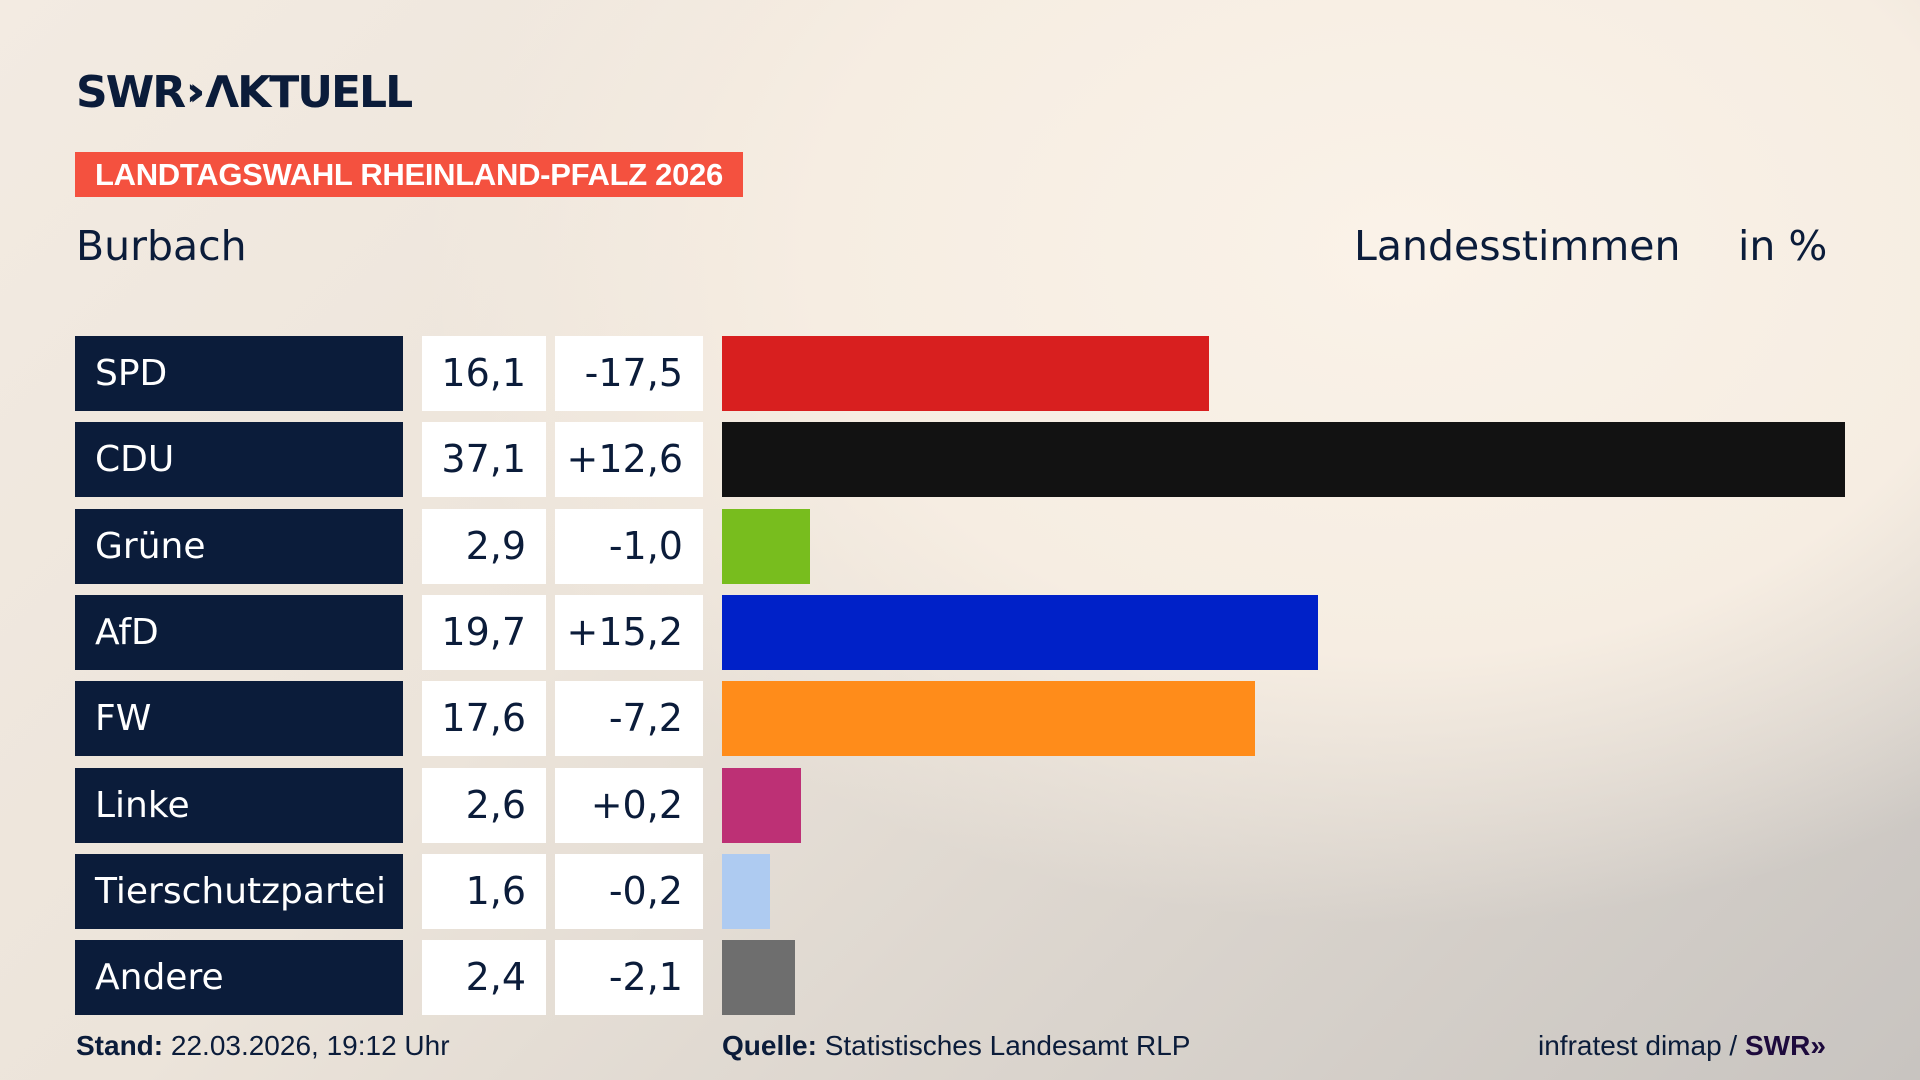 This screenshot has width=1920, height=1080. Describe the element at coordinates (195, 92) in the screenshot. I see `chevrons-icon: ››` at that location.